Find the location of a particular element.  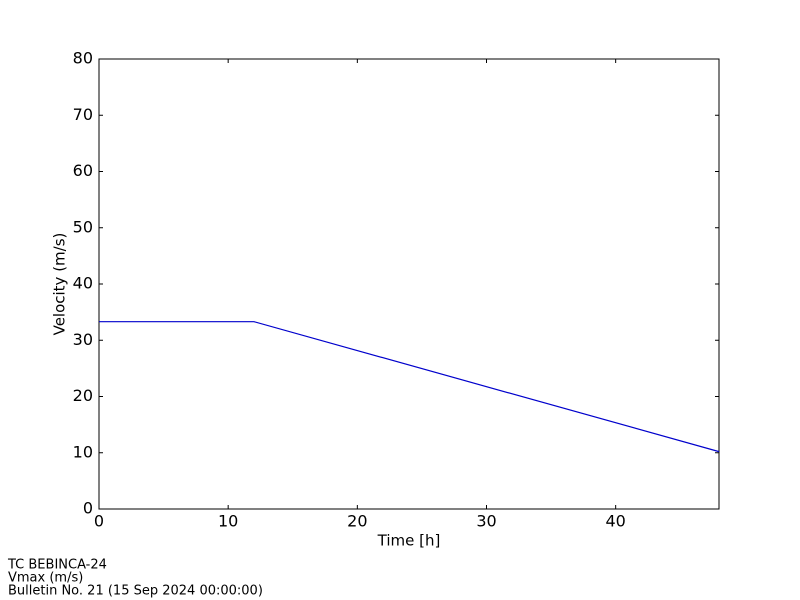

y-tick-label: 40 is located at coordinates (83, 283).